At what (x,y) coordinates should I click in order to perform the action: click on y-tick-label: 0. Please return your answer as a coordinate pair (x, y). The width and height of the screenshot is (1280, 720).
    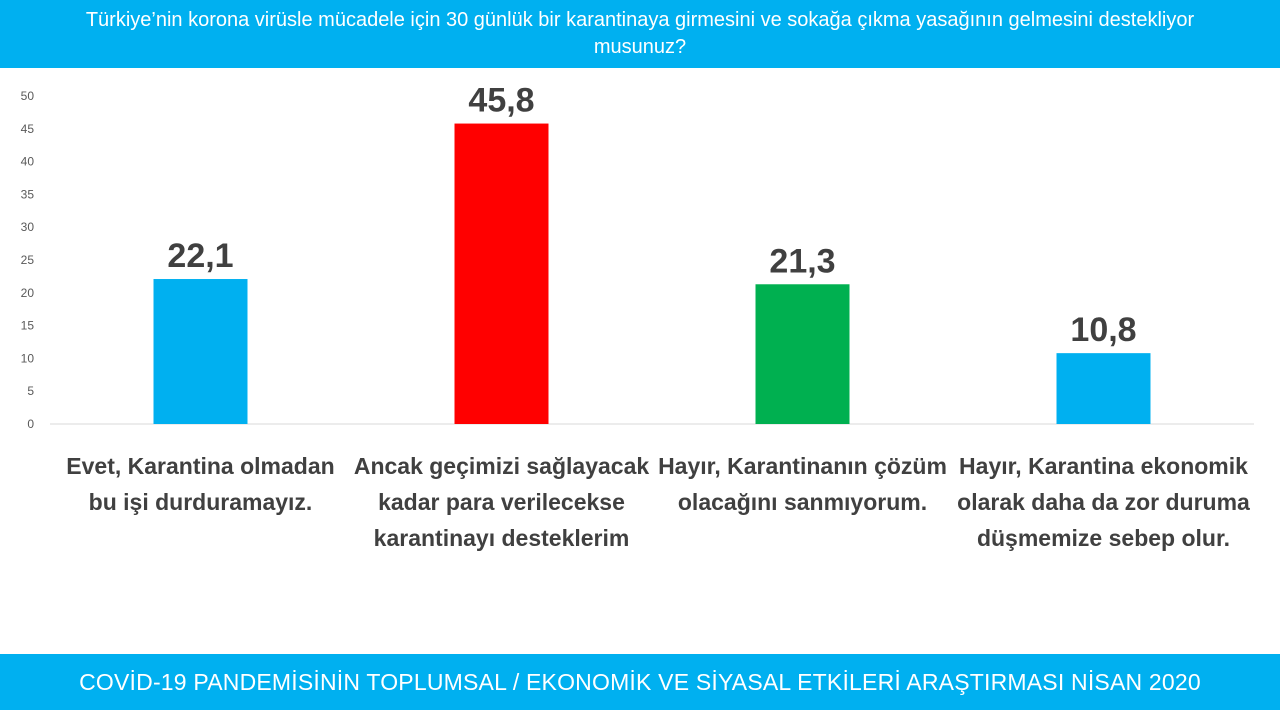
    Looking at the image, I should click on (30, 424).